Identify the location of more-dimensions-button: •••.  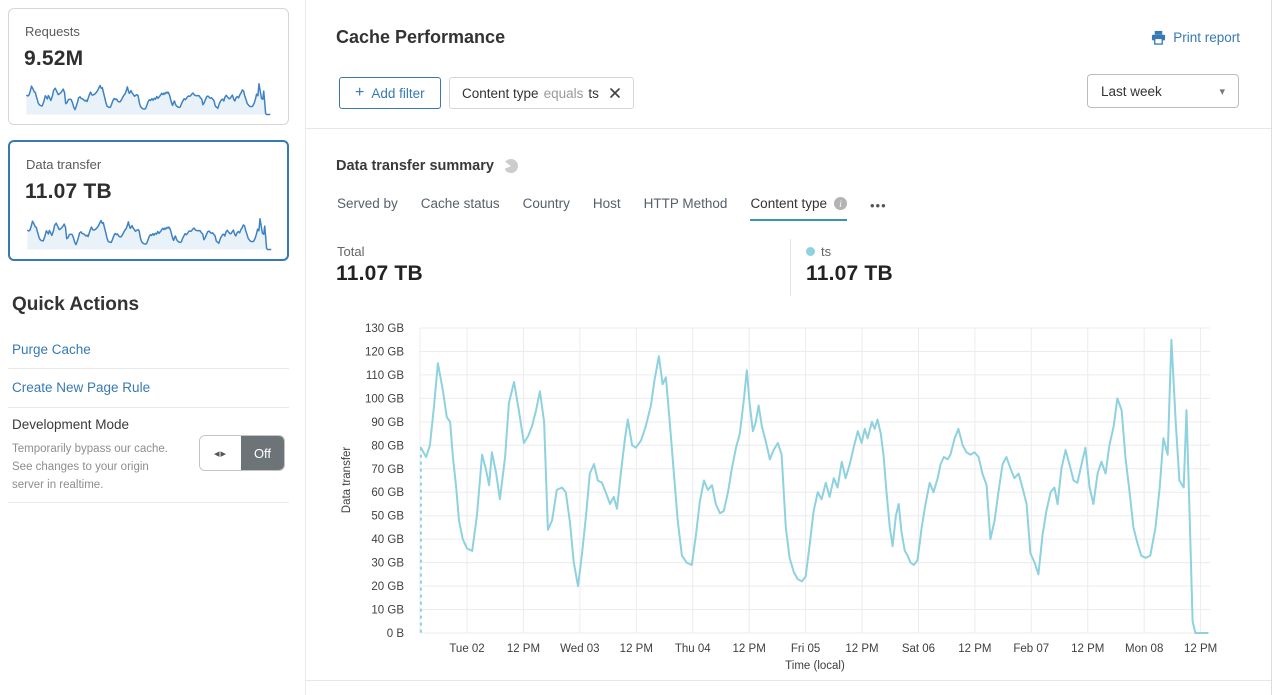
(878, 205).